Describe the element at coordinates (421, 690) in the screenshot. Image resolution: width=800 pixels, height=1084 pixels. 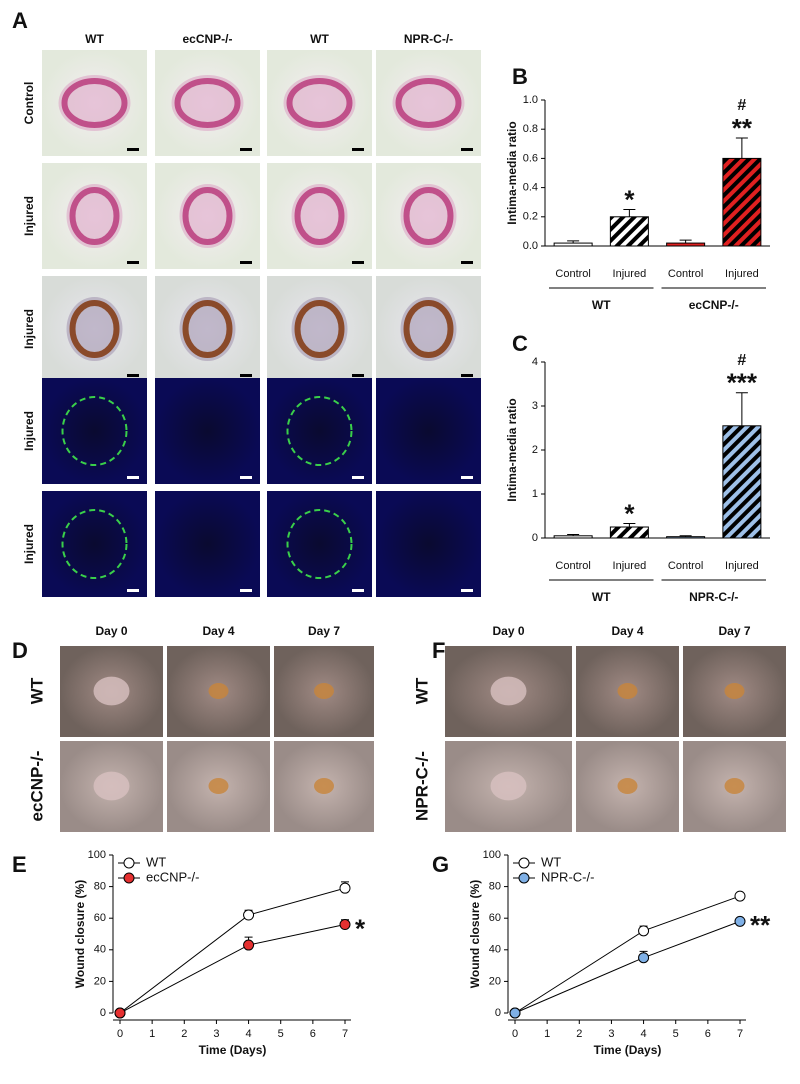
I see `row-label: WT` at that location.